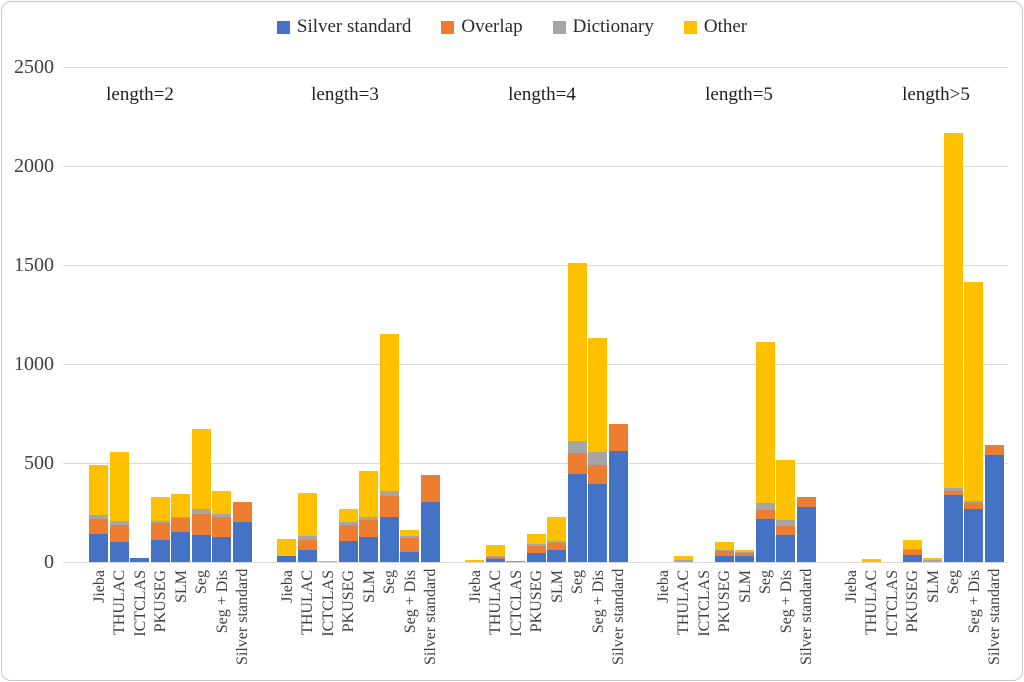 The width and height of the screenshot is (1024, 682). Describe the element at coordinates (181, 517) in the screenshot. I see `bar-segment-dictionary-length-2-slm` at that location.